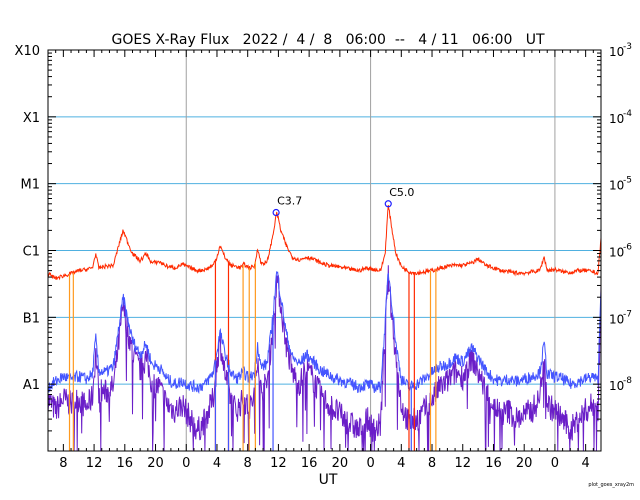 The image size is (640, 500). Describe the element at coordinates (31, 118) in the screenshot. I see `y-tick-label-left: X1` at that location.